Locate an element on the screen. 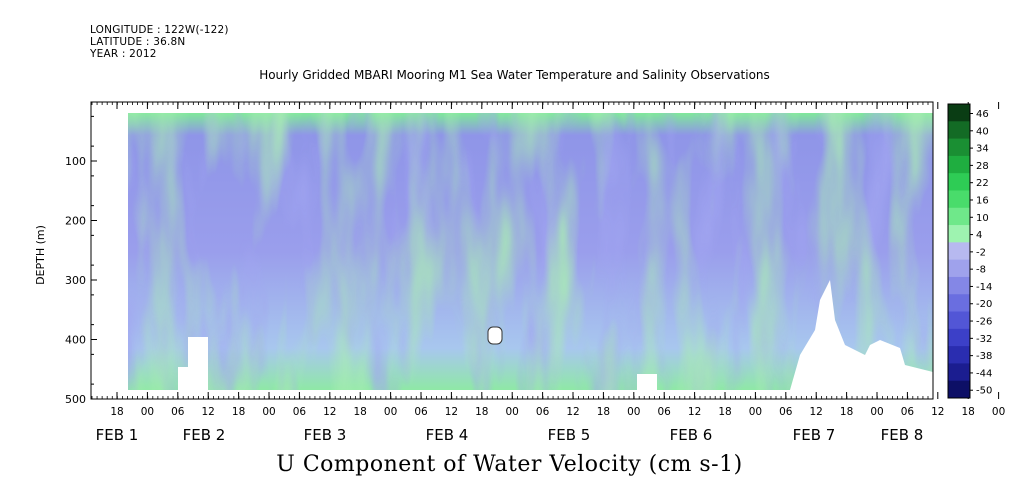  colorbar-label: -44 is located at coordinates (984, 373).